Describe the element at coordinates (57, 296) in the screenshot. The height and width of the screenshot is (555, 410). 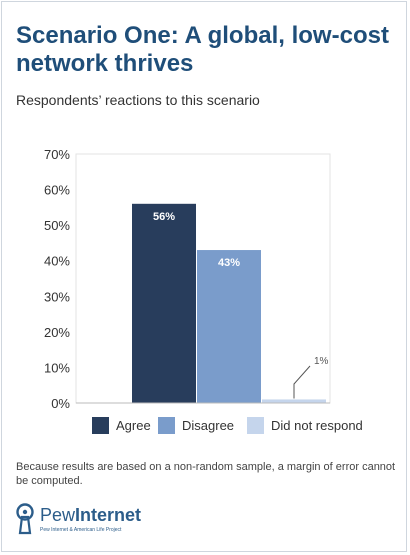
I see `y-tick-label: 30%` at that location.